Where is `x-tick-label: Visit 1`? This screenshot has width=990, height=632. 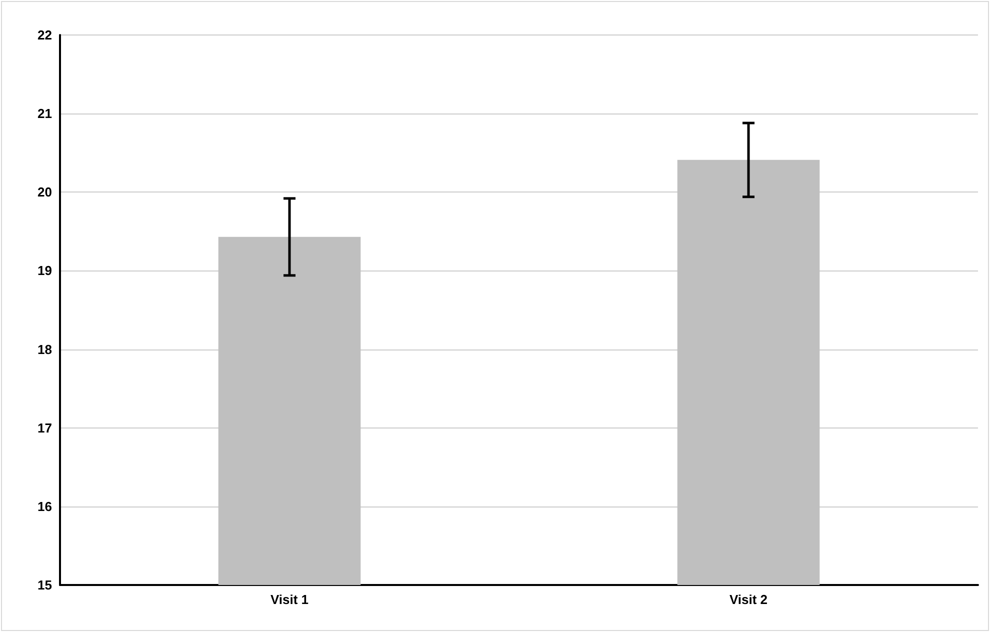
x-tick-label: Visit 1 is located at coordinates (289, 599).